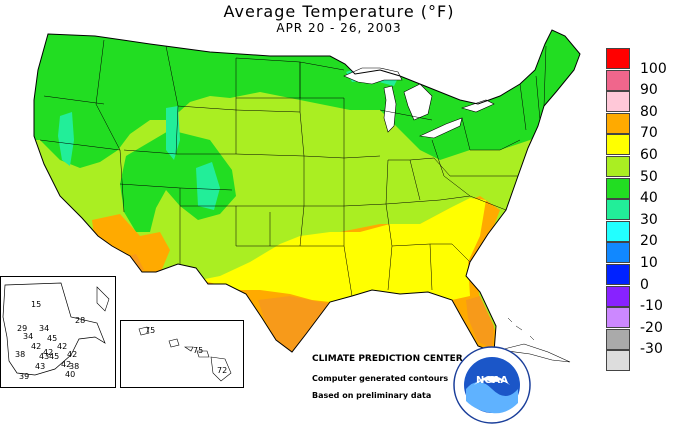 Image resolution: width=678 pixels, height=435 pixels. I want to click on lake-michigan, so click(390, 109).